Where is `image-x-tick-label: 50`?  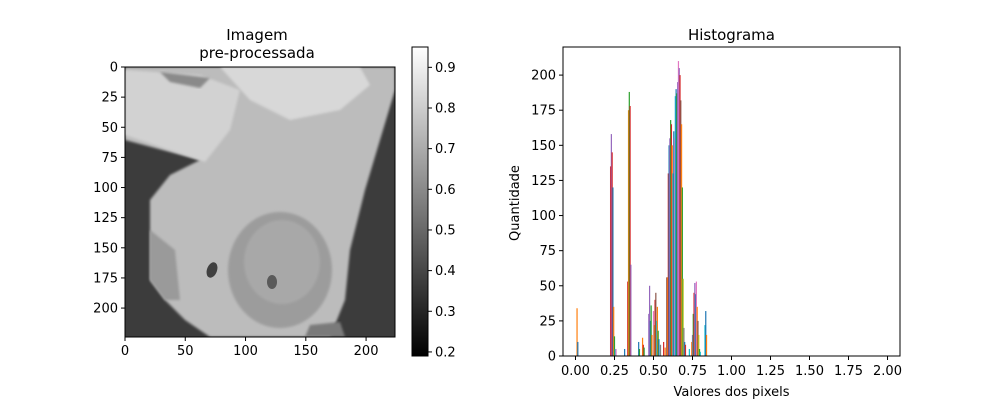
image-x-tick-label: 50 is located at coordinates (185, 351).